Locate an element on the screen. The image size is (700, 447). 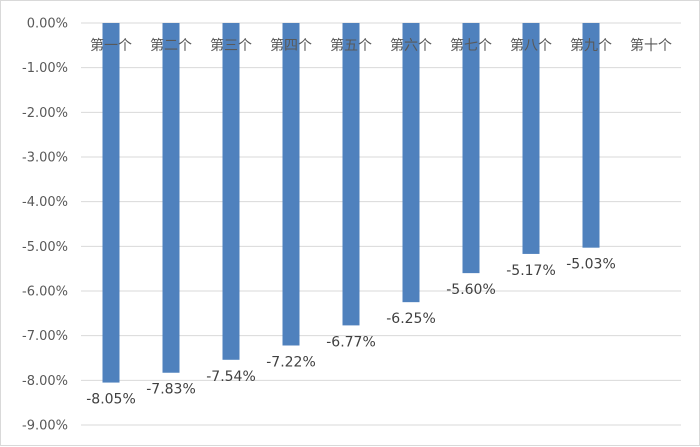
bar-value-label: -5.60% is located at coordinates (471, 290).